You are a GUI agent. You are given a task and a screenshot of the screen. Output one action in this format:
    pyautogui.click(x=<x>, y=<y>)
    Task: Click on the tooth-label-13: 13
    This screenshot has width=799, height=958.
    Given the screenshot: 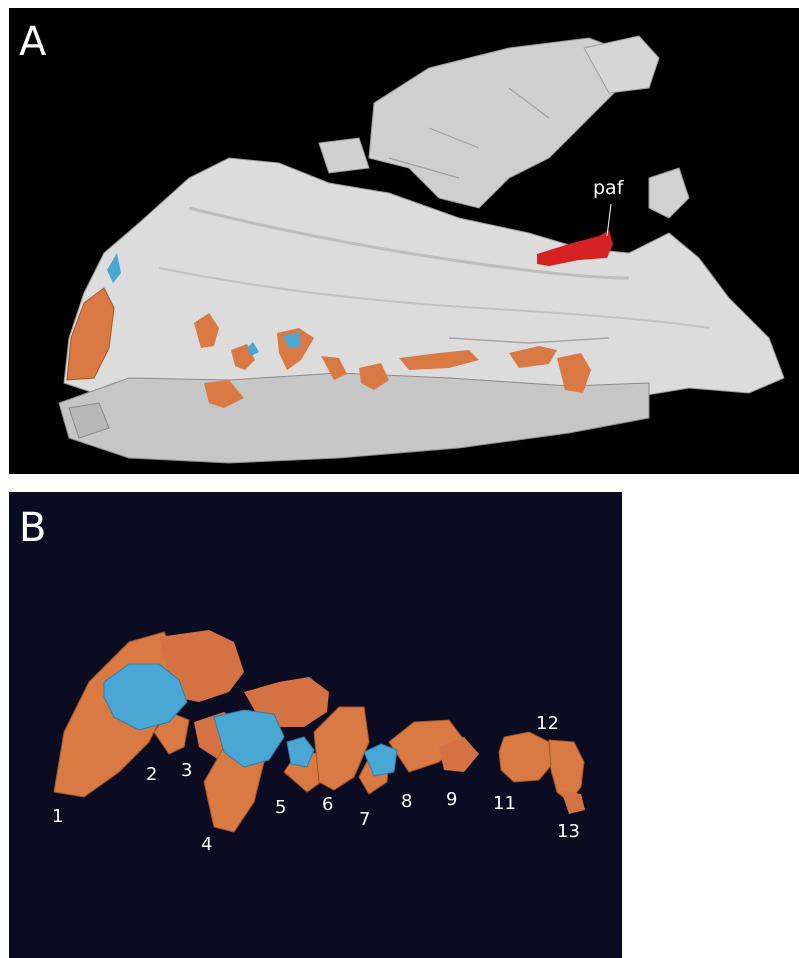 What is the action you would take?
    pyautogui.click(x=568, y=831)
    